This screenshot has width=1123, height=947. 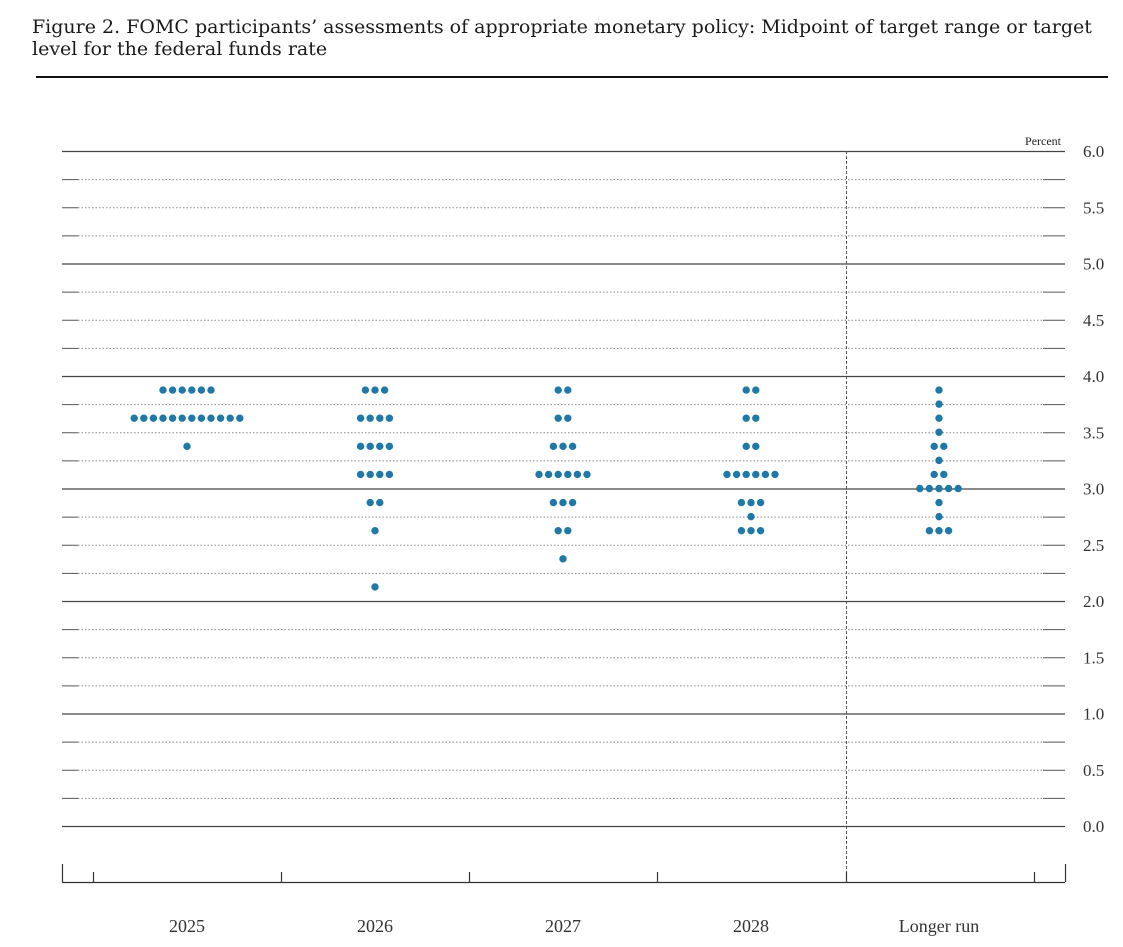 What do you see at coordinates (572, 77) in the screenshot?
I see `title-rule` at bounding box center [572, 77].